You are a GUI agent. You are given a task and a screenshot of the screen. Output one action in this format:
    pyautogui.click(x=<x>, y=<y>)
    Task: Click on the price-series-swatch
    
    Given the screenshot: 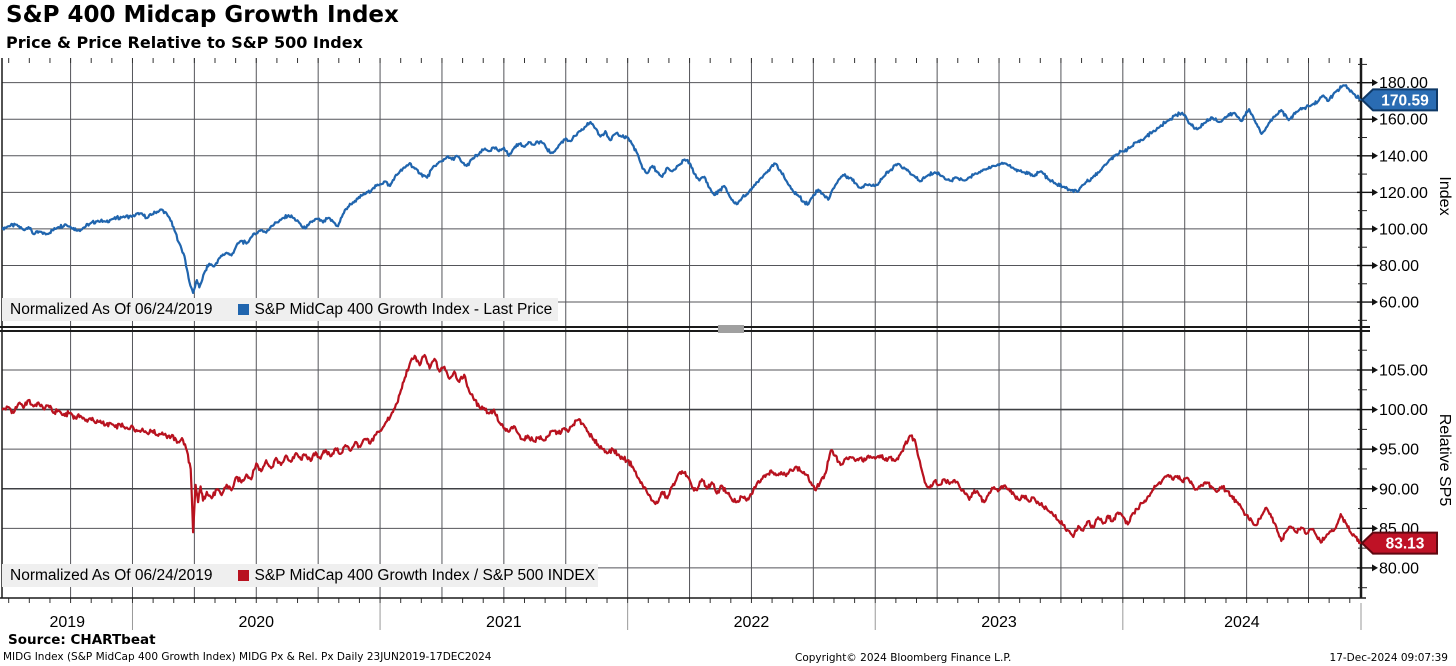 What is the action you would take?
    pyautogui.click(x=244, y=309)
    